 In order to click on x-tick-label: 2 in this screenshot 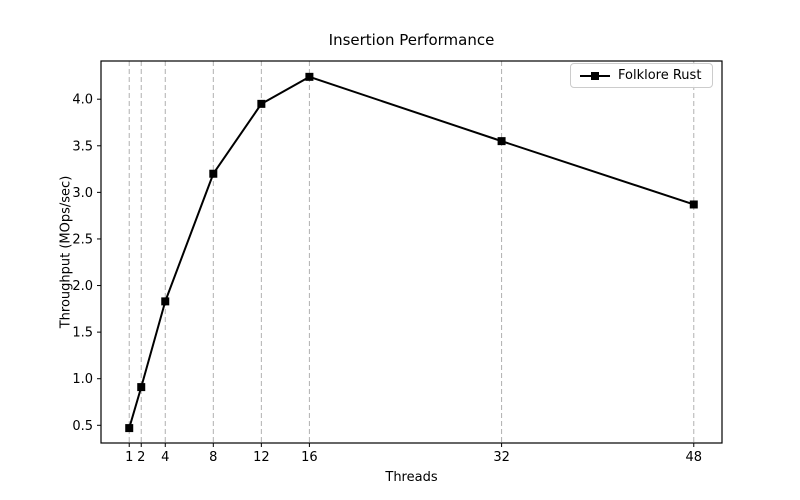, I will do `click(141, 457)`.